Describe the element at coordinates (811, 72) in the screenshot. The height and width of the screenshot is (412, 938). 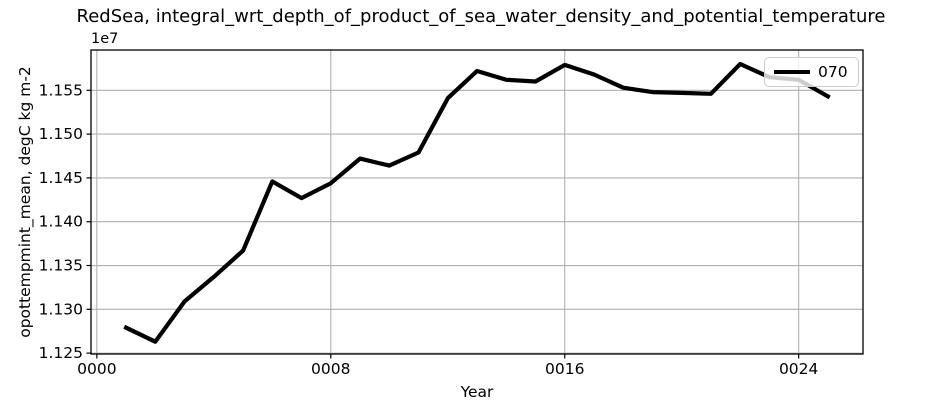
I see `legend: 070` at that location.